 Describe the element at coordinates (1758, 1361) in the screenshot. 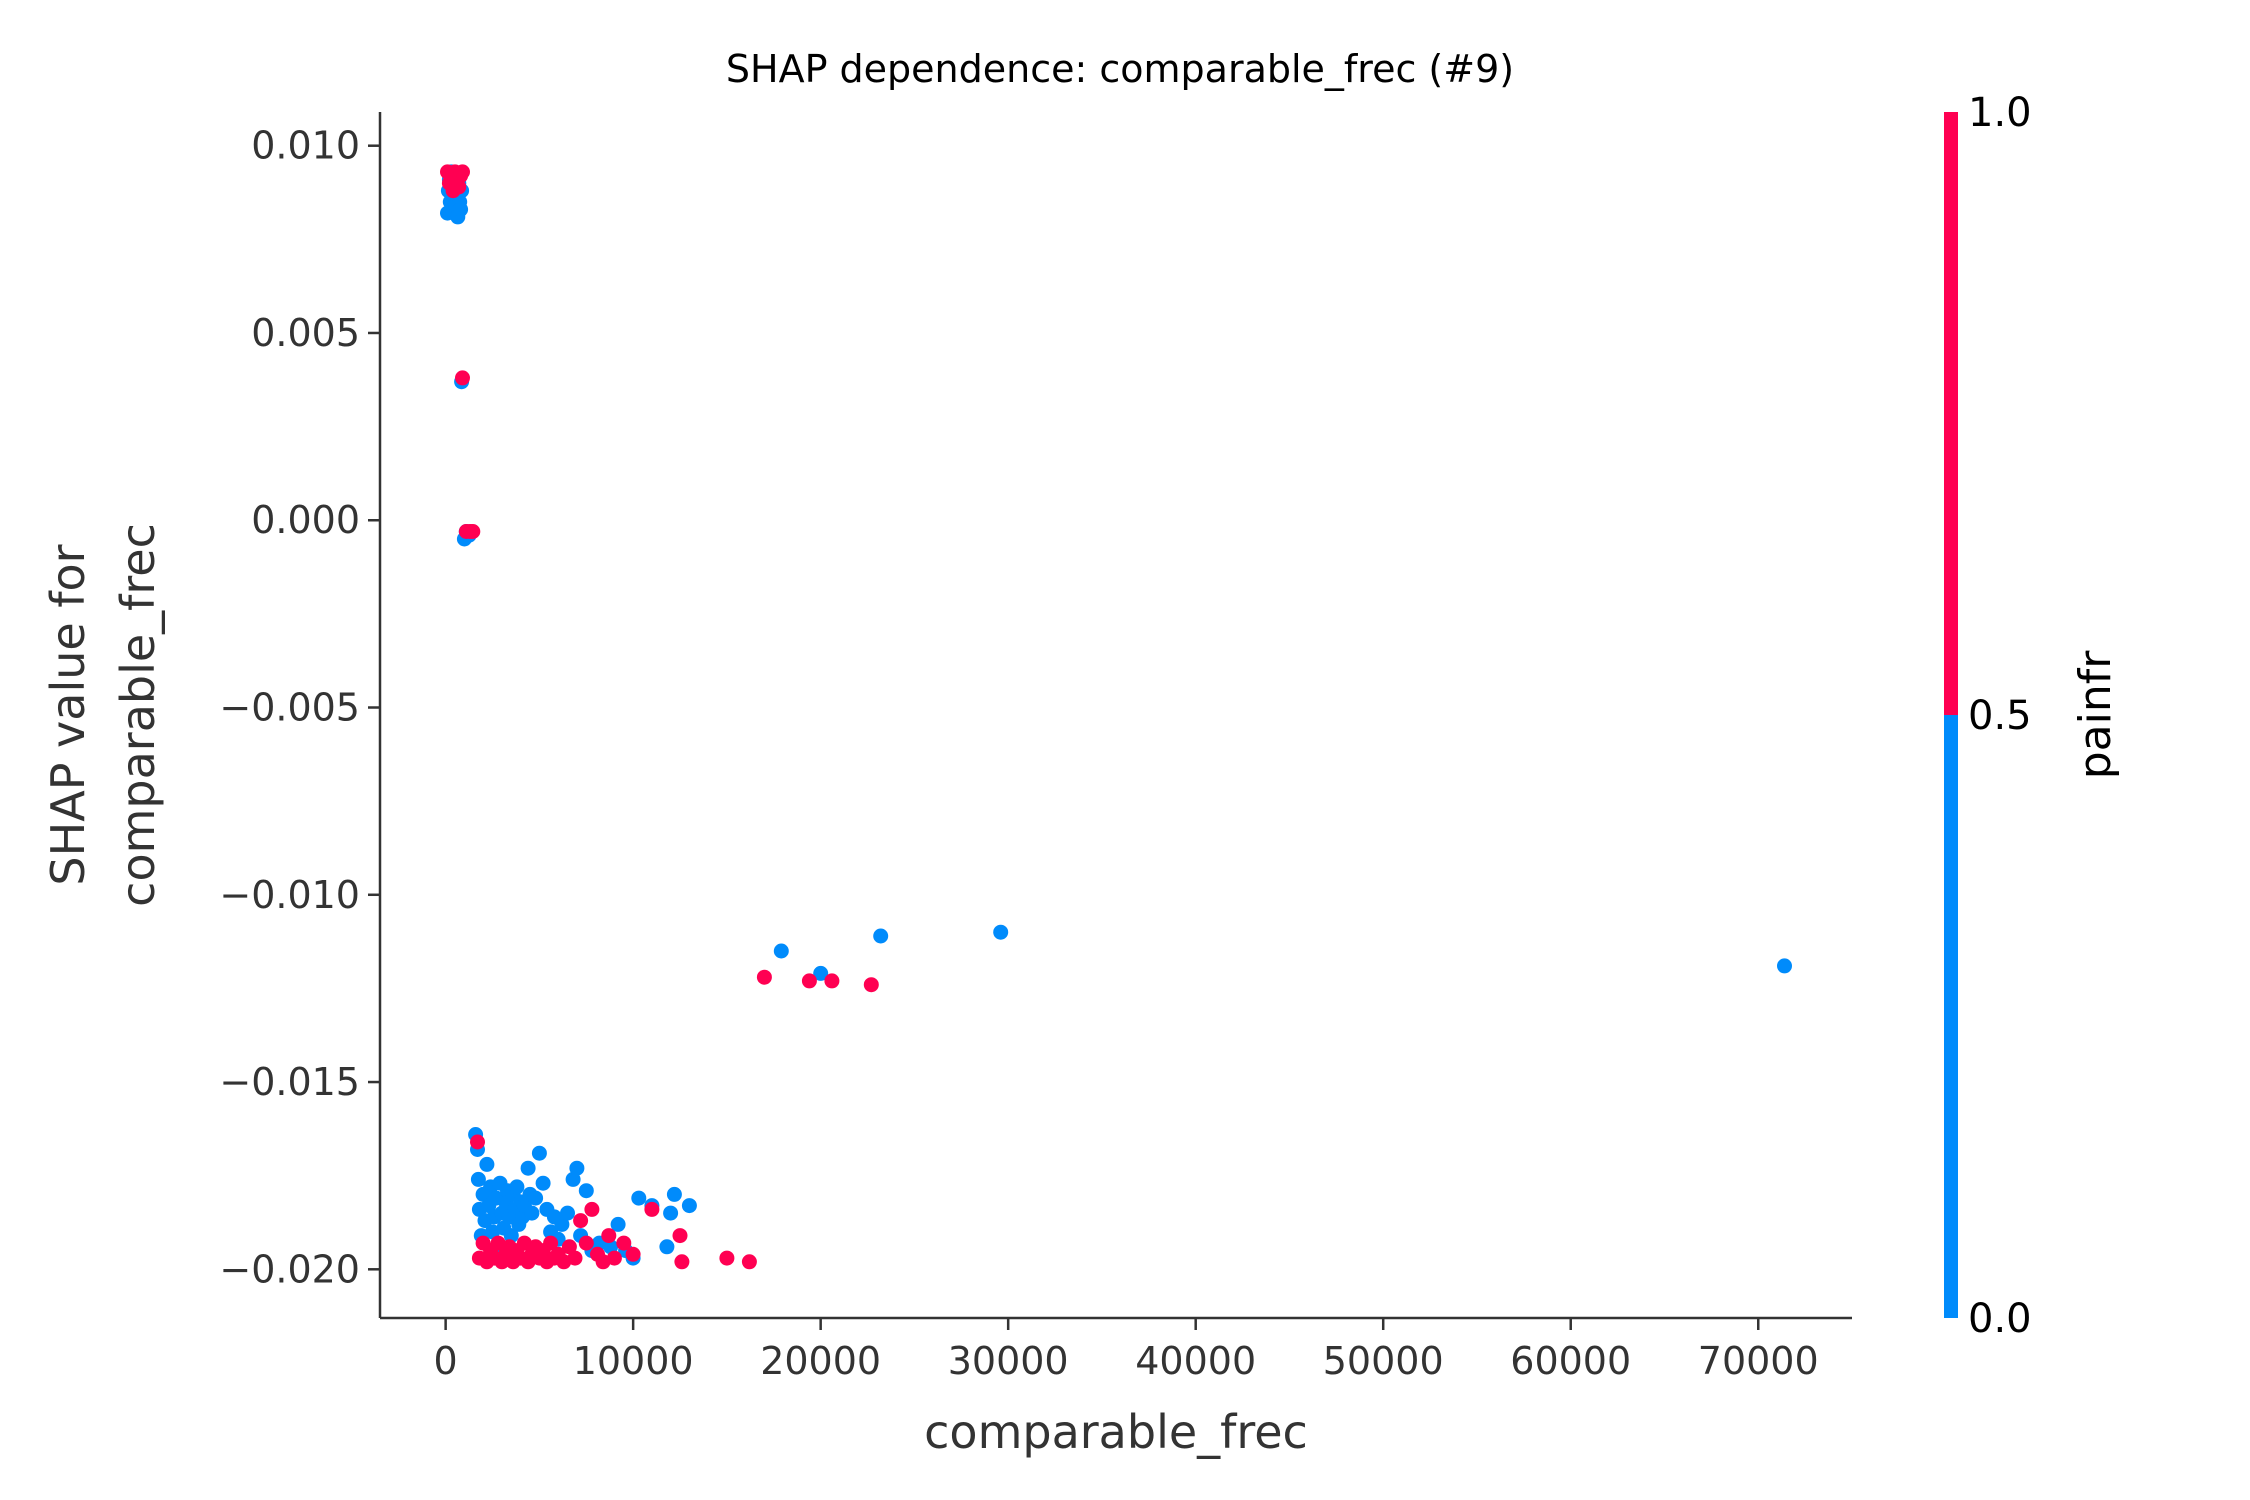

I see `x-tick-label: 70000` at that location.